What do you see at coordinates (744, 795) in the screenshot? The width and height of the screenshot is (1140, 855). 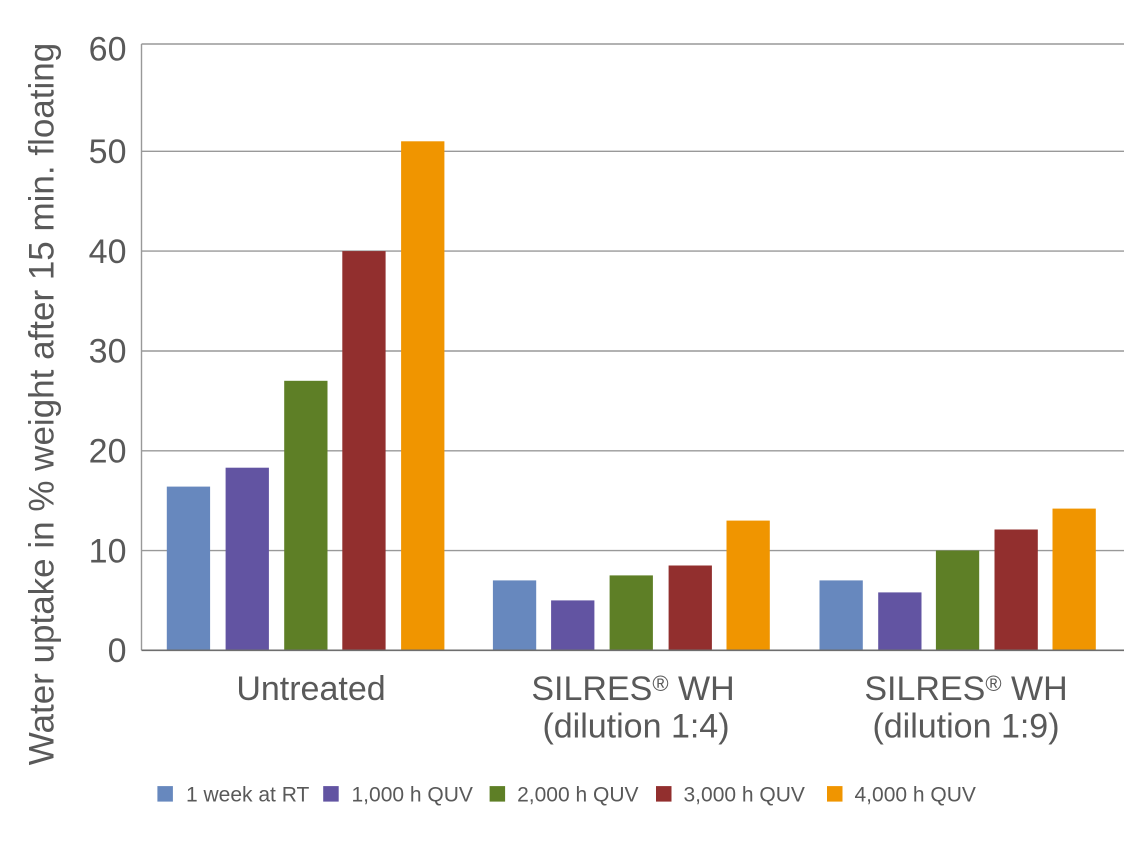 I see `svg-text: 3,000 h QUV` at bounding box center [744, 795].